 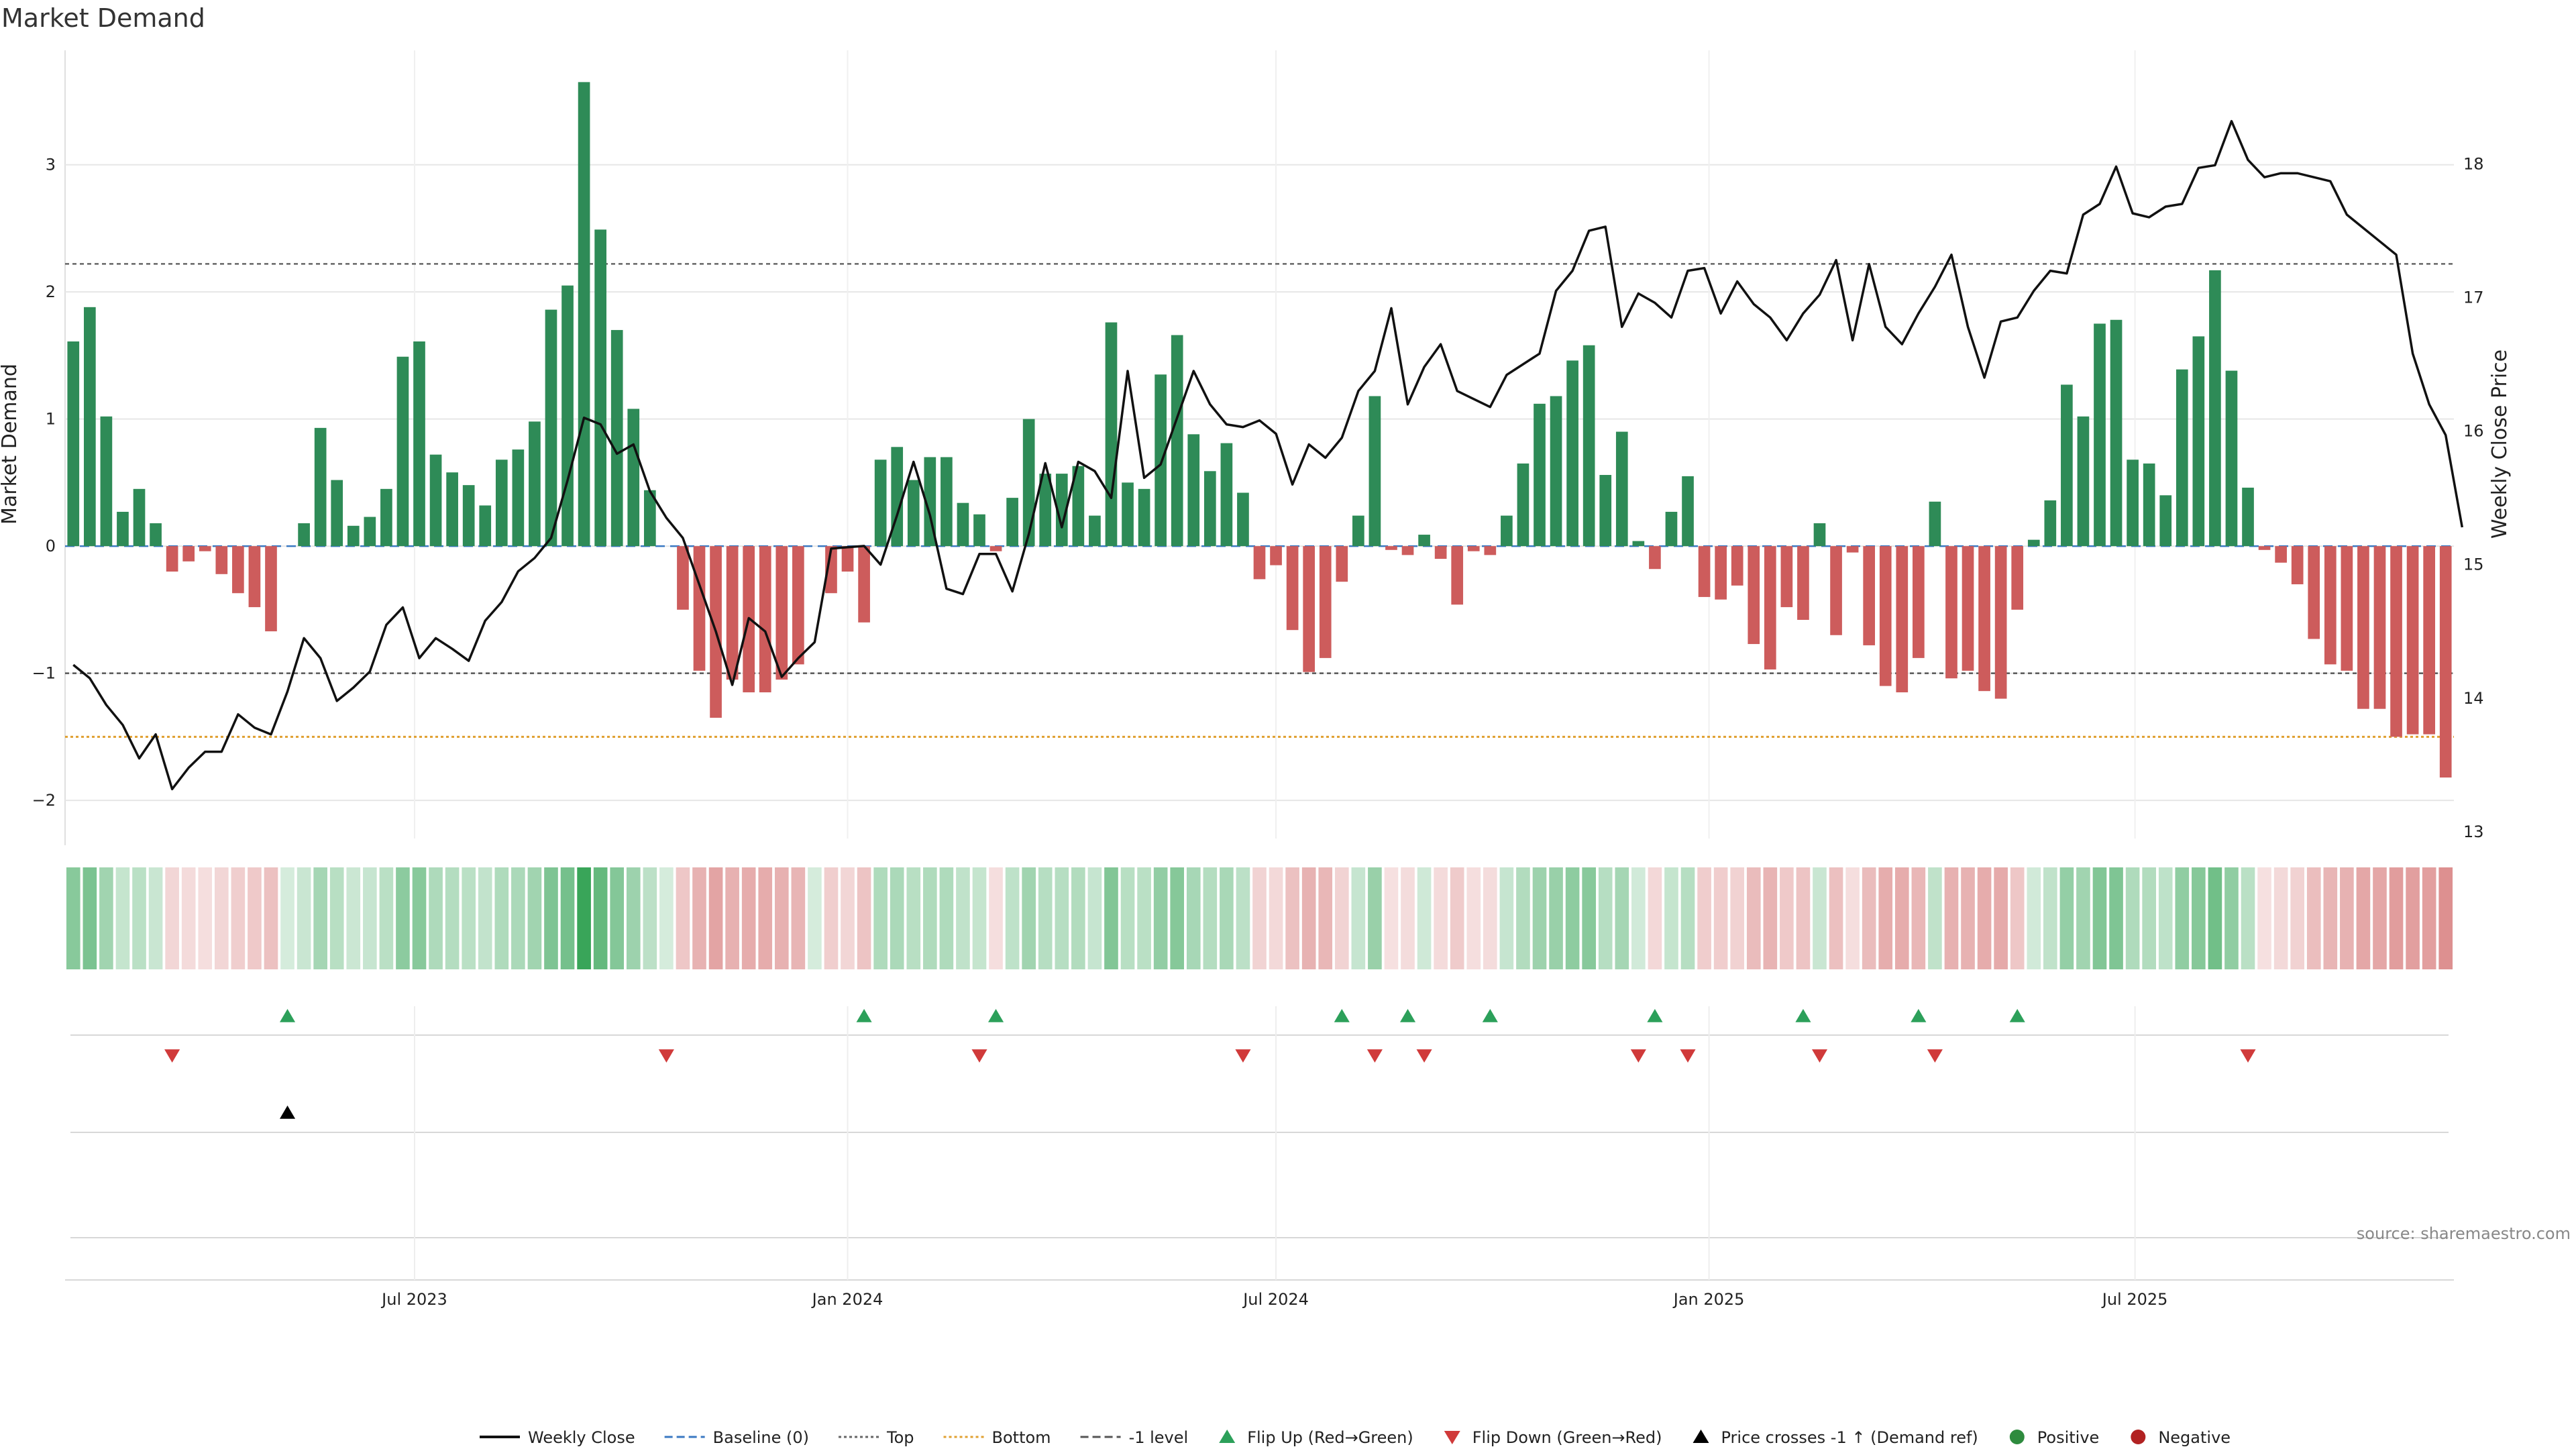 I want to click on y2-tick-label: 18, so click(x=2473, y=163).